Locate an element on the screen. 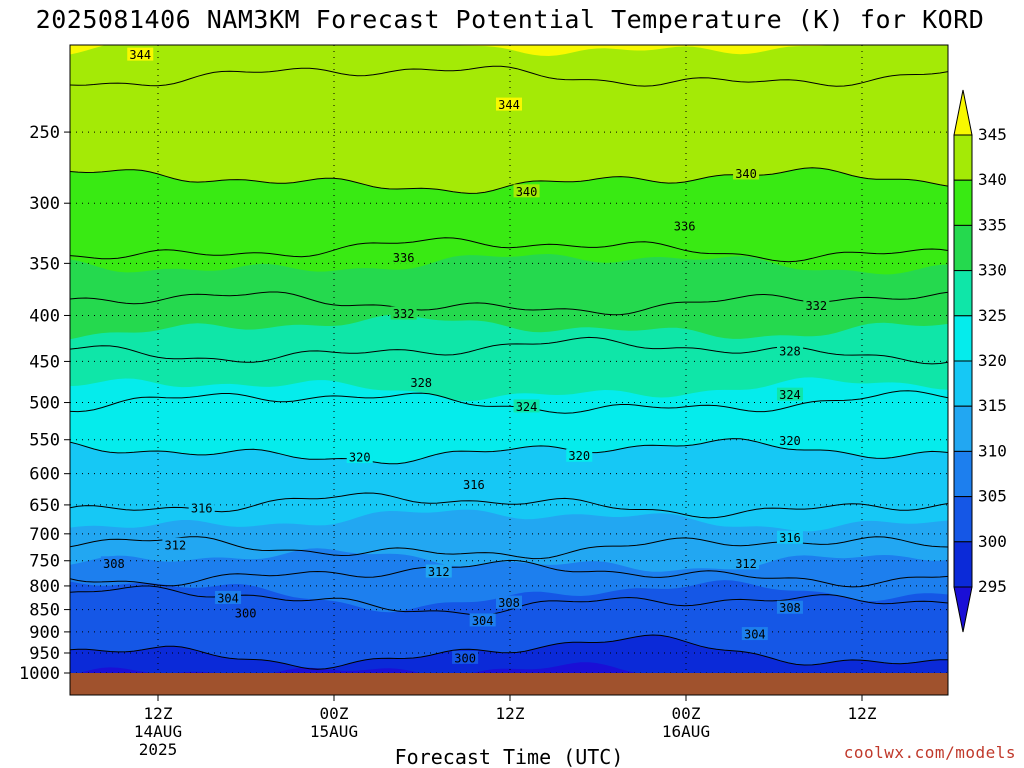 The height and width of the screenshot is (768, 1024). y-tick-label: 1000 is located at coordinates (39, 674).